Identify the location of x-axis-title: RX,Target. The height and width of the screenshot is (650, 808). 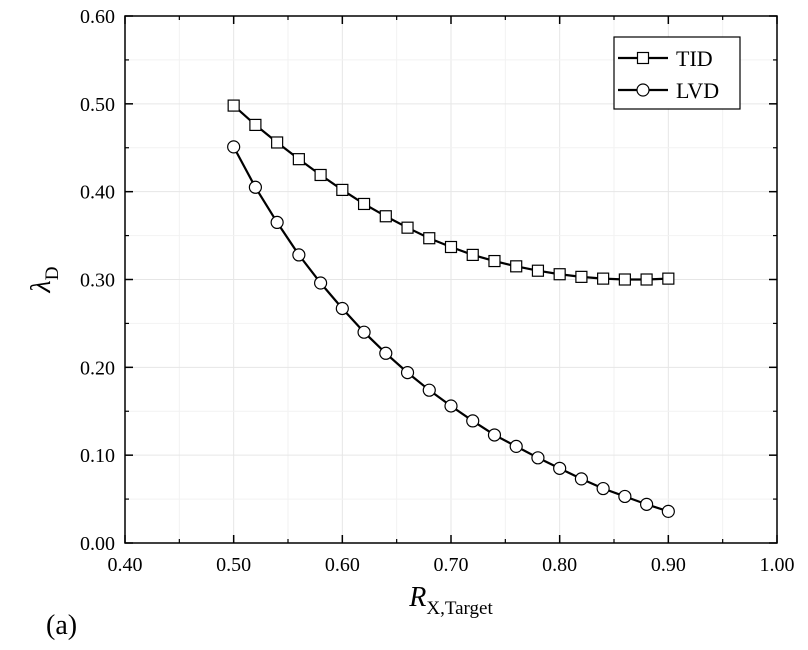
(450, 600).